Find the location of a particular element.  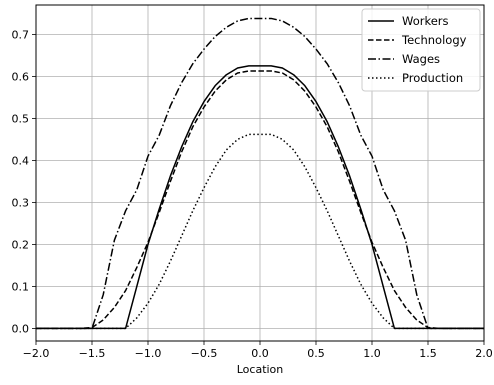

legend-label: Workers is located at coordinates (425, 21).